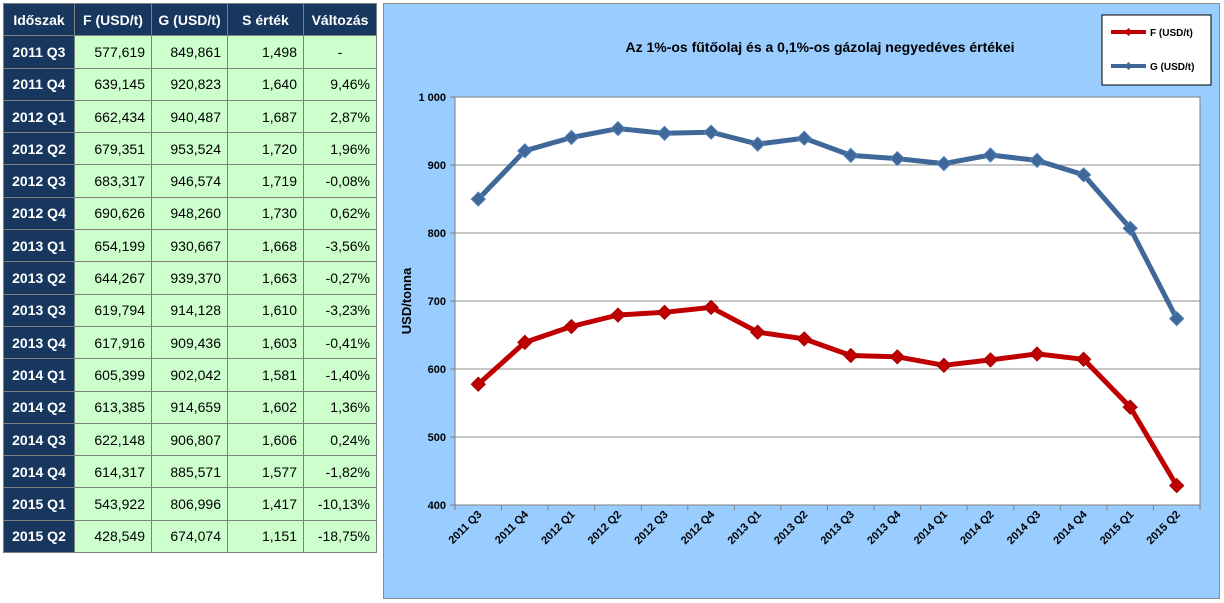  What do you see at coordinates (39, 149) in the screenshot?
I see `period-cell: 2012 Q2` at bounding box center [39, 149].